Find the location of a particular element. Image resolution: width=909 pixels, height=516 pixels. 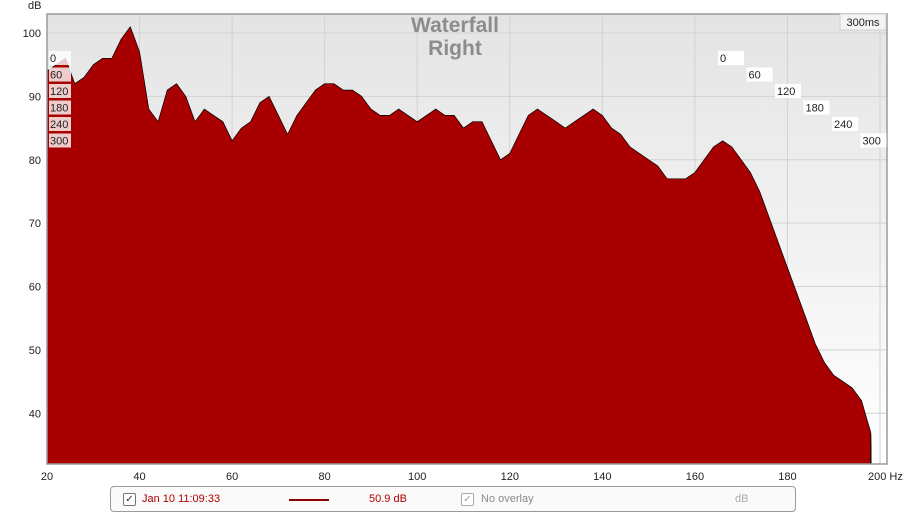

y-axis-label: dB is located at coordinates (34, 6).